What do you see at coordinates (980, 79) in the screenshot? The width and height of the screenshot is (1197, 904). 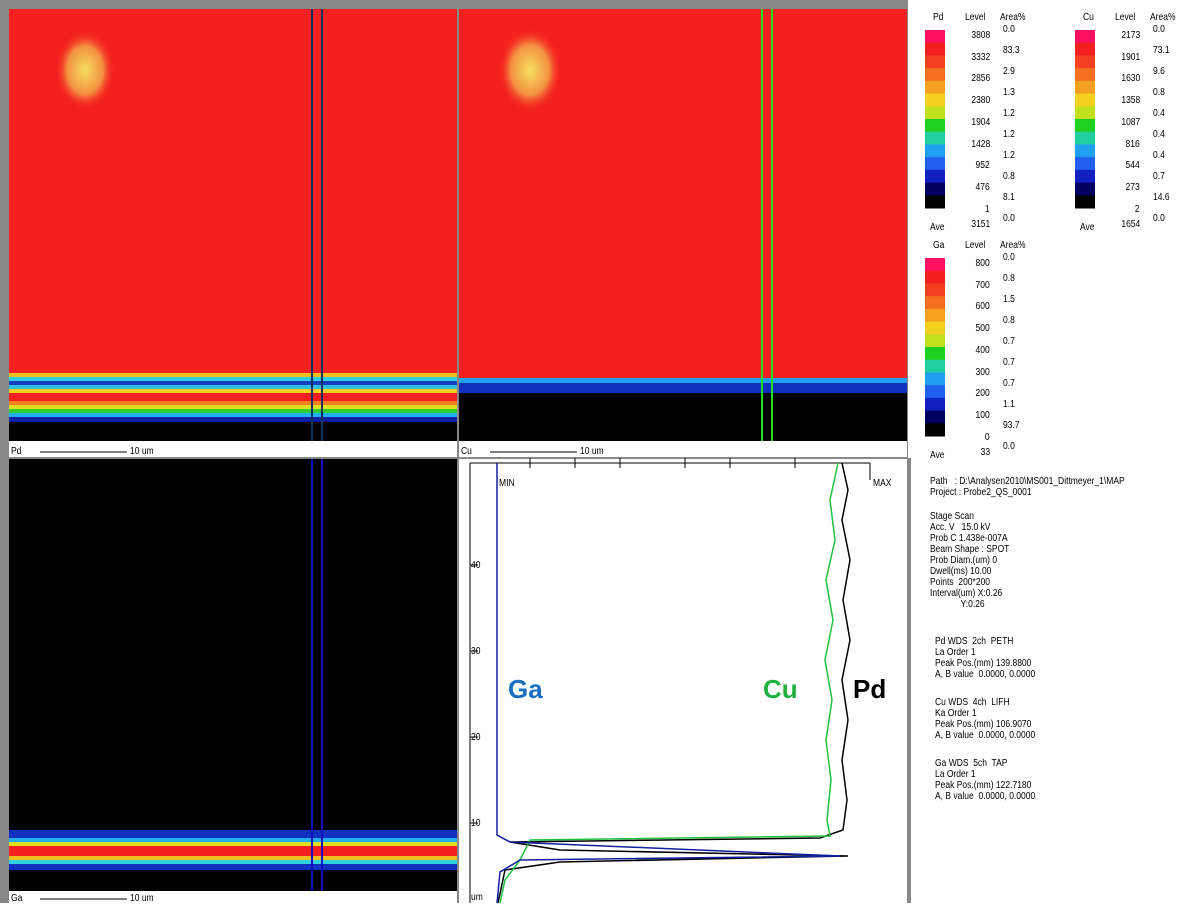 I see `level: 2856` at bounding box center [980, 79].